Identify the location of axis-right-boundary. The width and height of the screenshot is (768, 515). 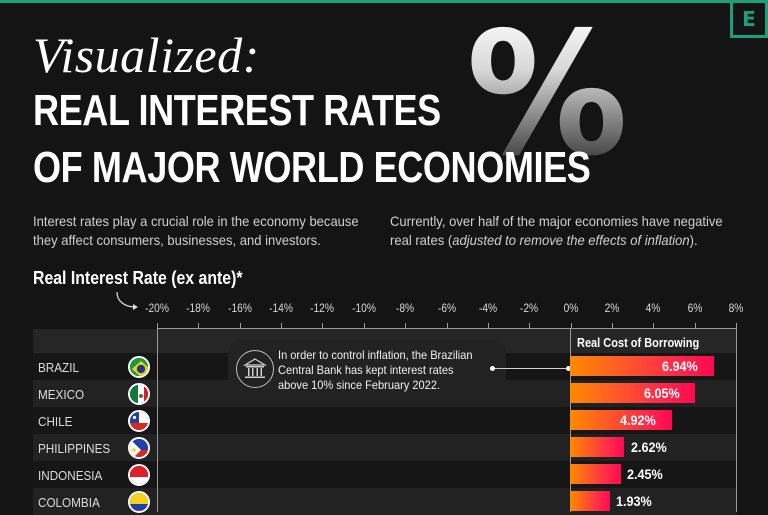
(736, 420).